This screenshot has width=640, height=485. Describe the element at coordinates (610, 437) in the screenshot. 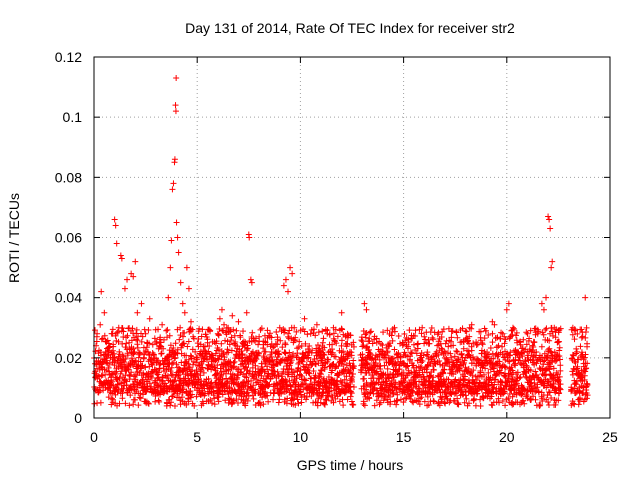

I see `x-tick-label: 25` at that location.